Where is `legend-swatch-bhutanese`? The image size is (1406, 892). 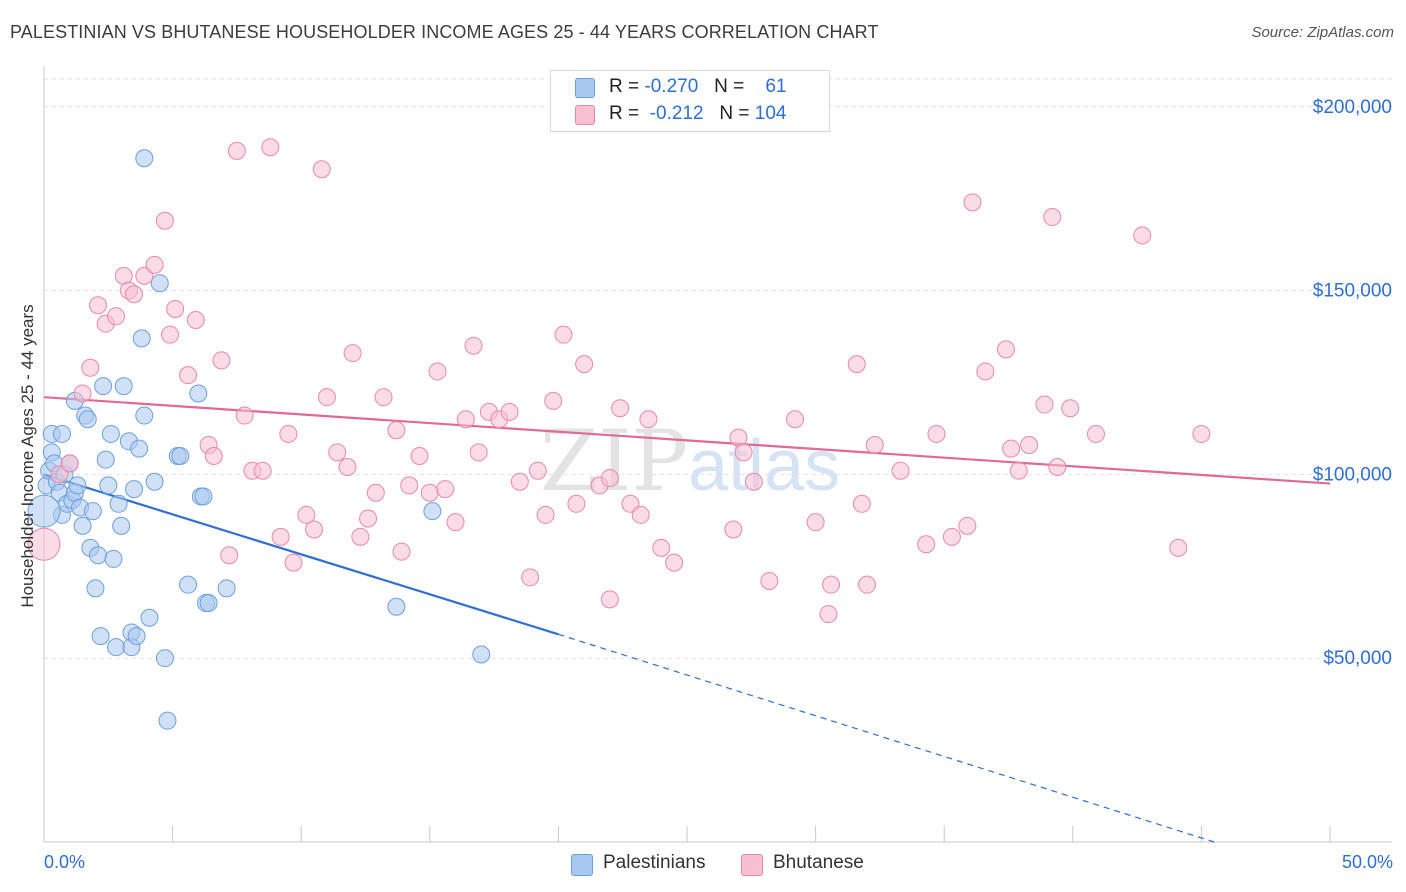 legend-swatch-bhutanese is located at coordinates (752, 865).